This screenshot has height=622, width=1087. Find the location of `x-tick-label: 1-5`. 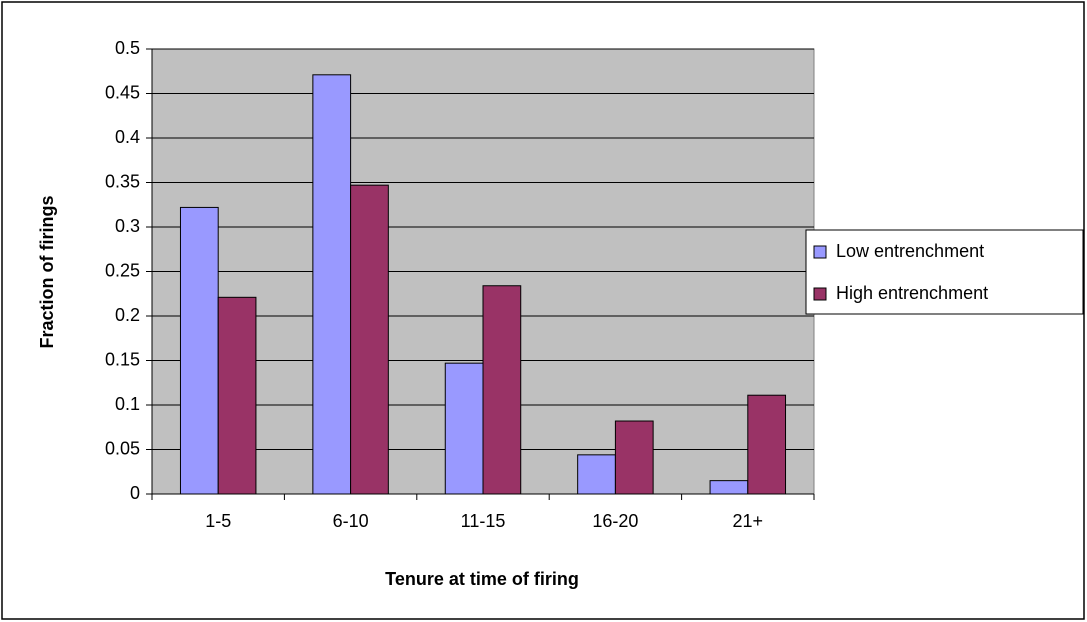

x-tick-label: 1-5 is located at coordinates (218, 521).